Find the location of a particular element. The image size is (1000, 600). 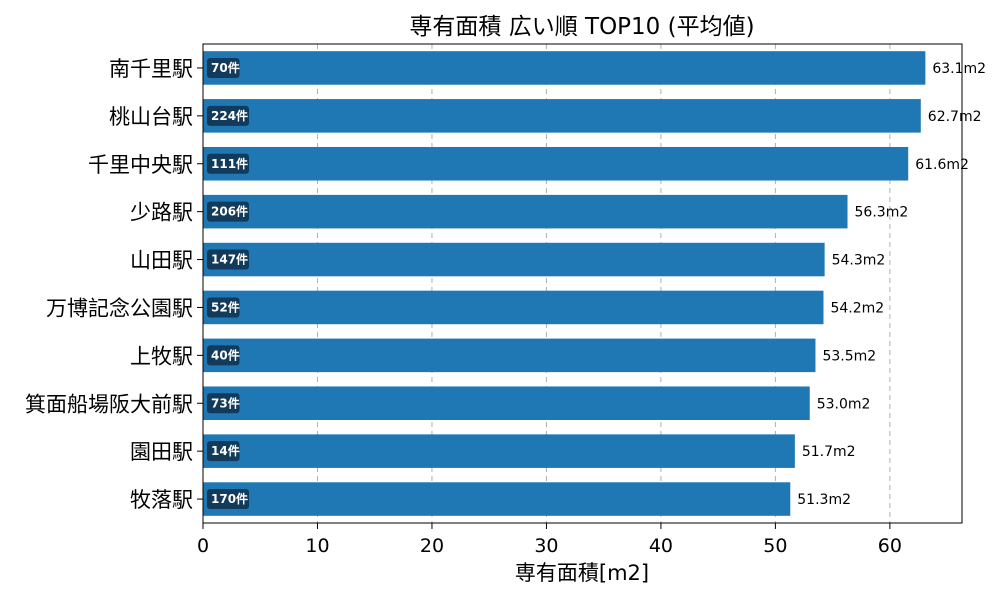

x-tick-label: 30 is located at coordinates (546, 546).